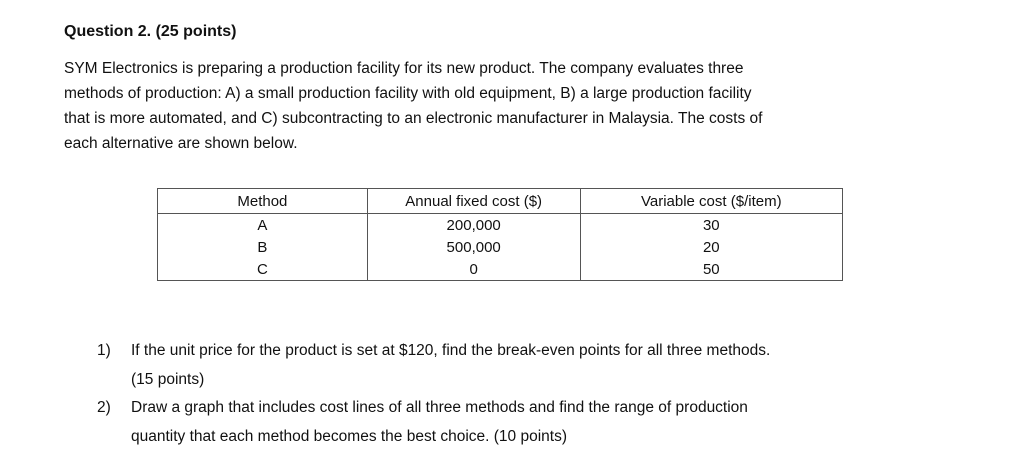  Describe the element at coordinates (712, 224) in the screenshot. I see `table-cell: 30` at that location.